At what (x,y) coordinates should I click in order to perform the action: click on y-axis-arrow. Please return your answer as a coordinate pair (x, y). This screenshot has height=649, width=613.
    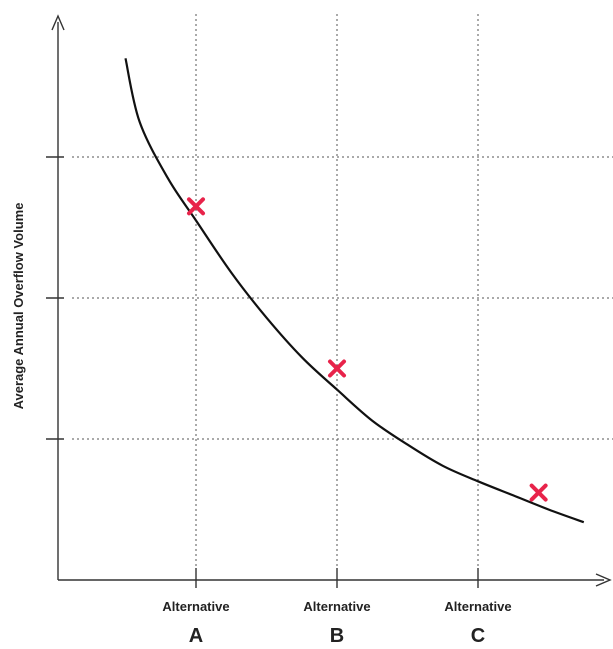
    Looking at the image, I should click on (58, 22).